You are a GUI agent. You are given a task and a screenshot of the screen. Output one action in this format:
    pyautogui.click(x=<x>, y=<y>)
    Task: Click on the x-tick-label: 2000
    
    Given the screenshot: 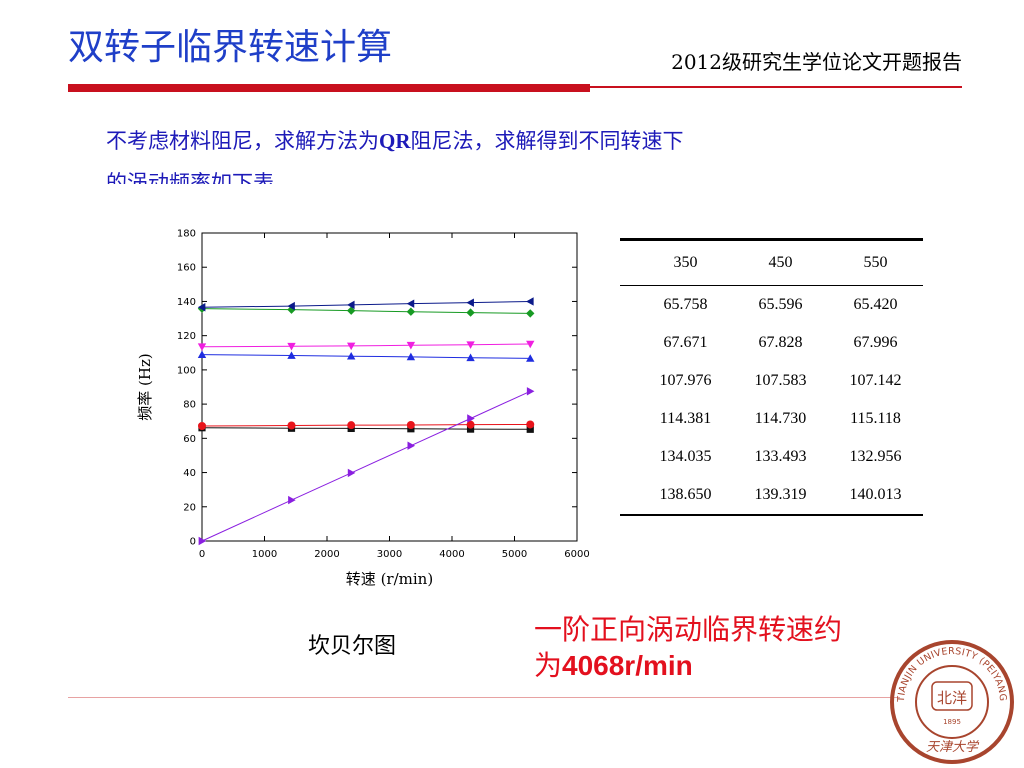 What is the action you would take?
    pyautogui.click(x=326, y=554)
    